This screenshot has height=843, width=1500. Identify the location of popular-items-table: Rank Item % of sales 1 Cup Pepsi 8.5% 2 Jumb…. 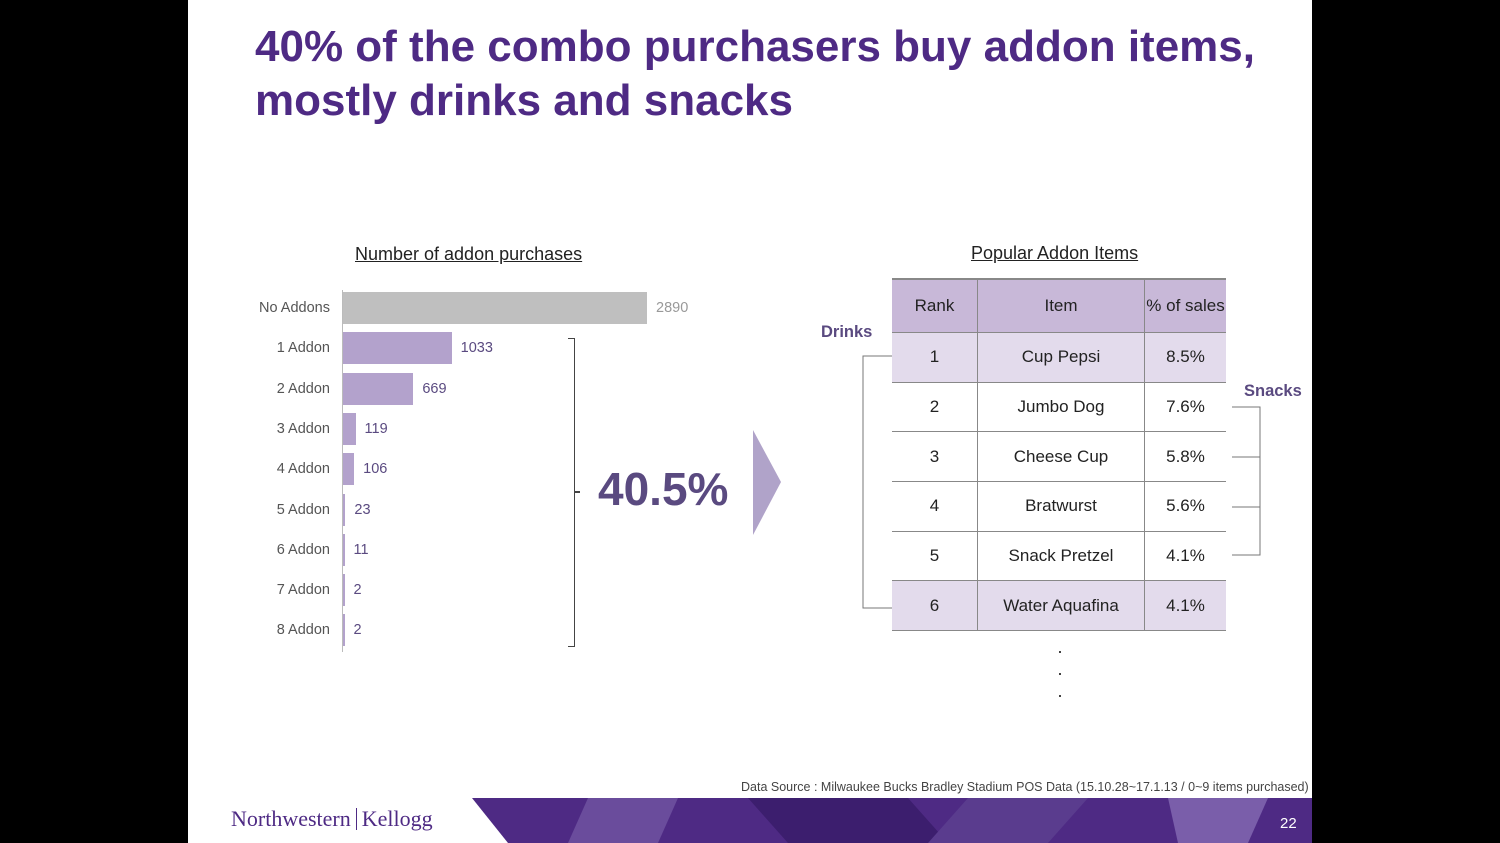
(1059, 455).